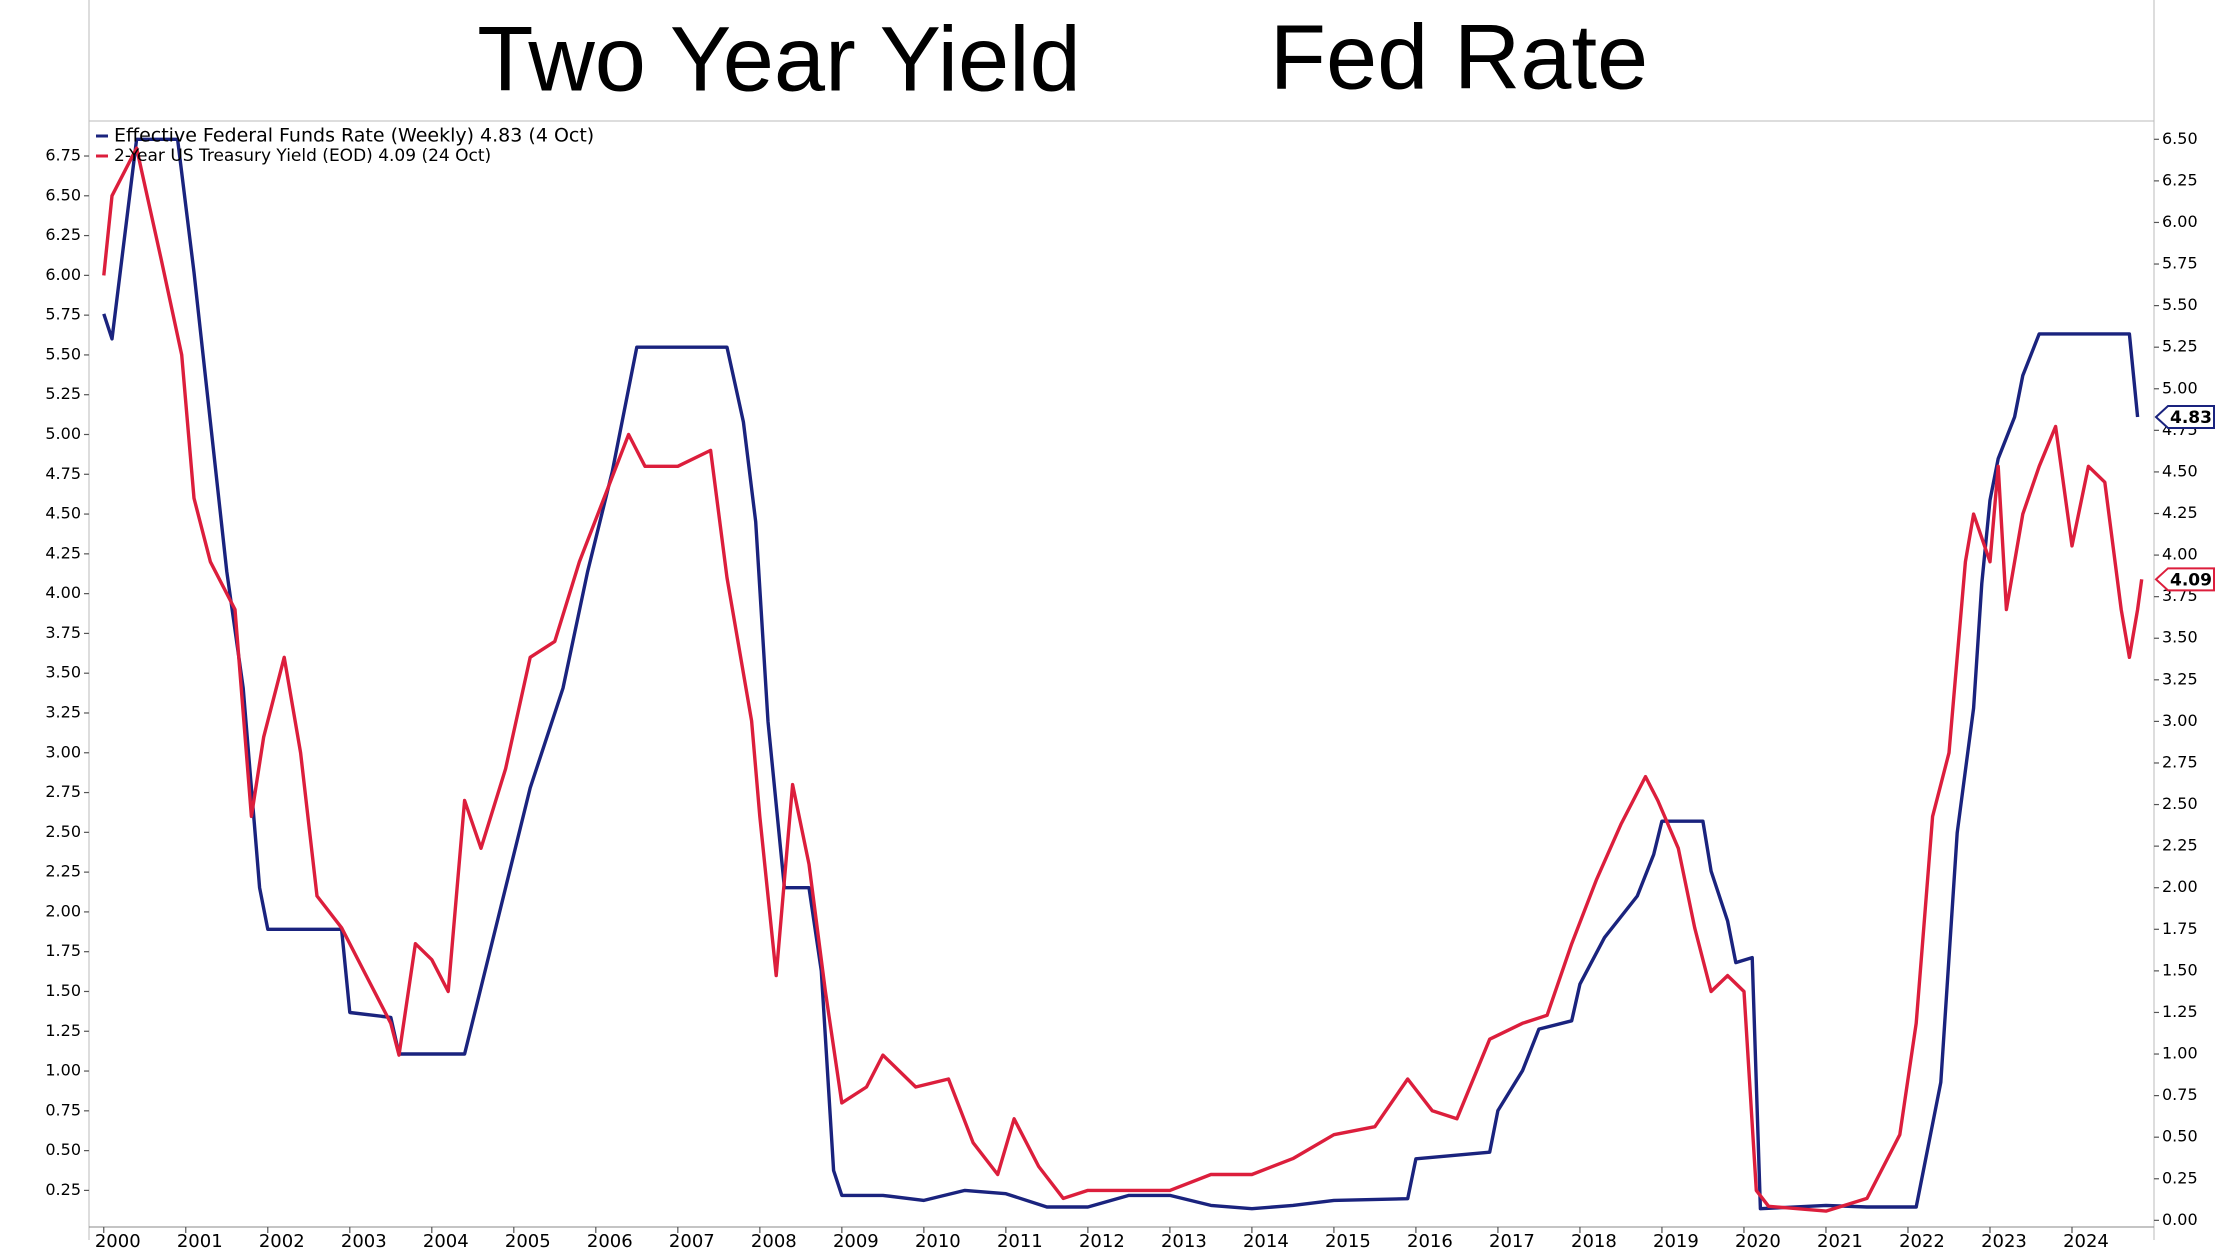 The height and width of the screenshot is (1260, 2232). What do you see at coordinates (1758, 1241) in the screenshot?
I see `x-tick-label: 2020` at bounding box center [1758, 1241].